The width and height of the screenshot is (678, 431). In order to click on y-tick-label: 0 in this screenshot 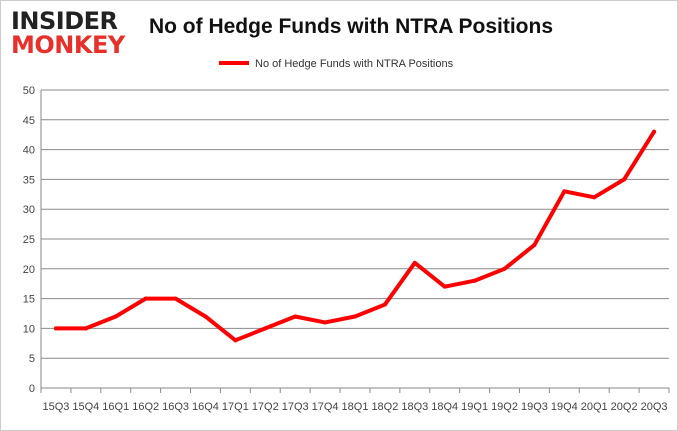, I will do `click(32, 389)`.